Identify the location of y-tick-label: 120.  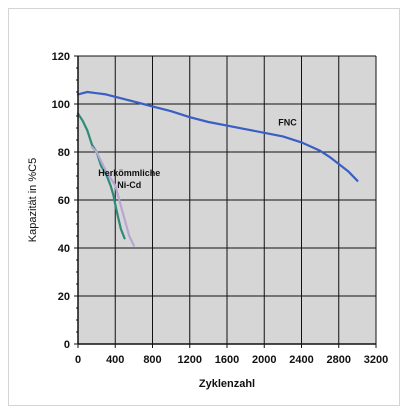
(61, 57).